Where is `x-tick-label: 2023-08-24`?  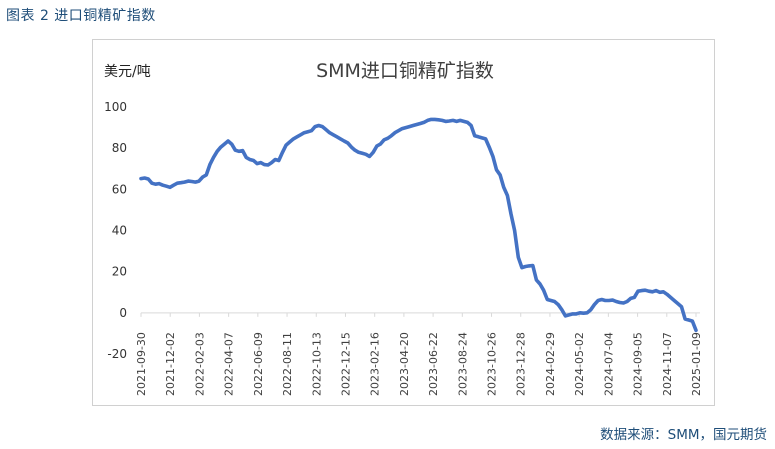 x-tick-label: 2023-08-24 is located at coordinates (462, 364).